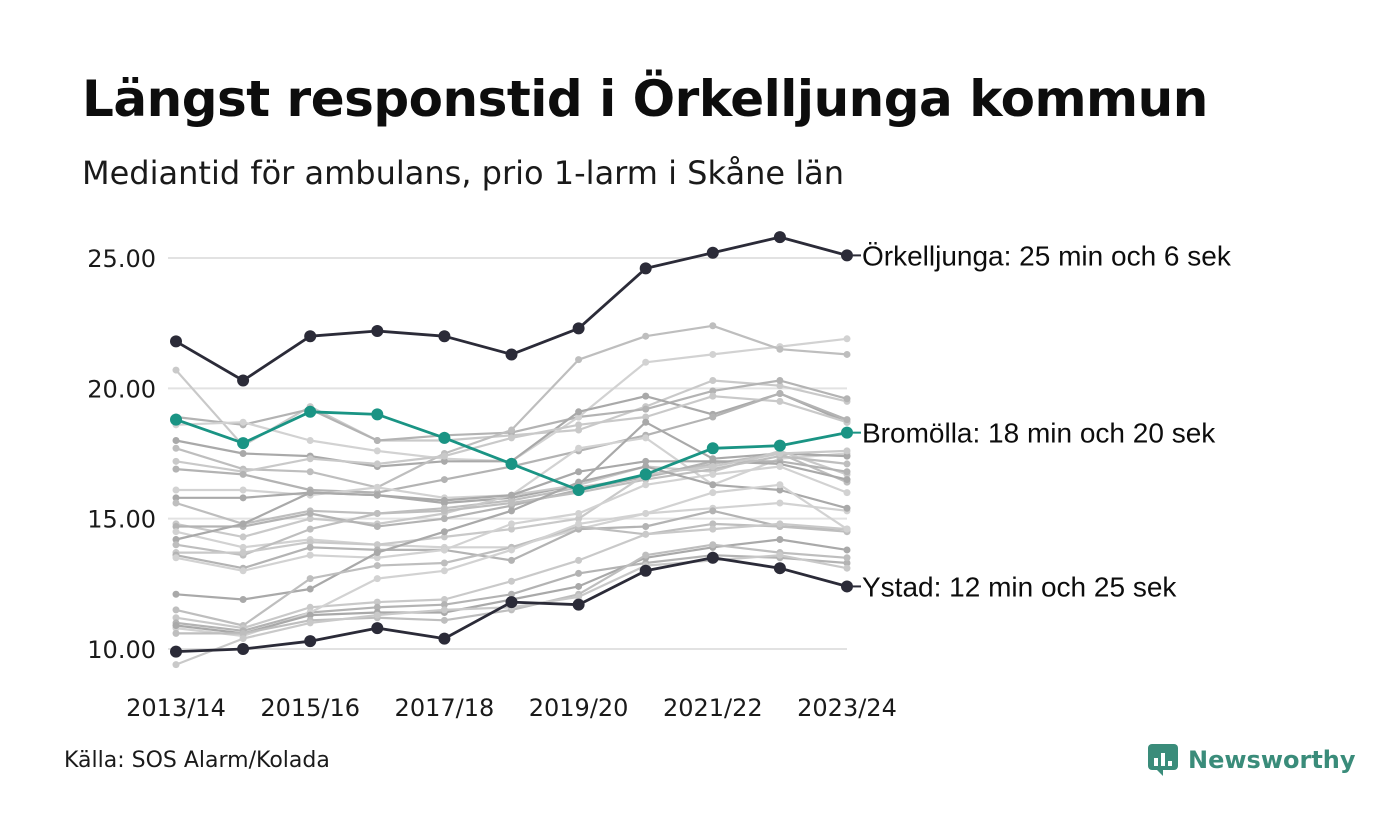  Describe the element at coordinates (121, 389) in the screenshot. I see `y-tick-label: 20.00` at that location.